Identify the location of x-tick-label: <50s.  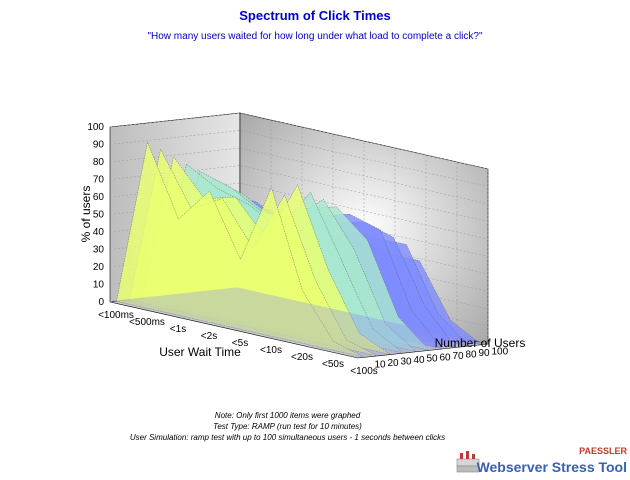
(333, 364).